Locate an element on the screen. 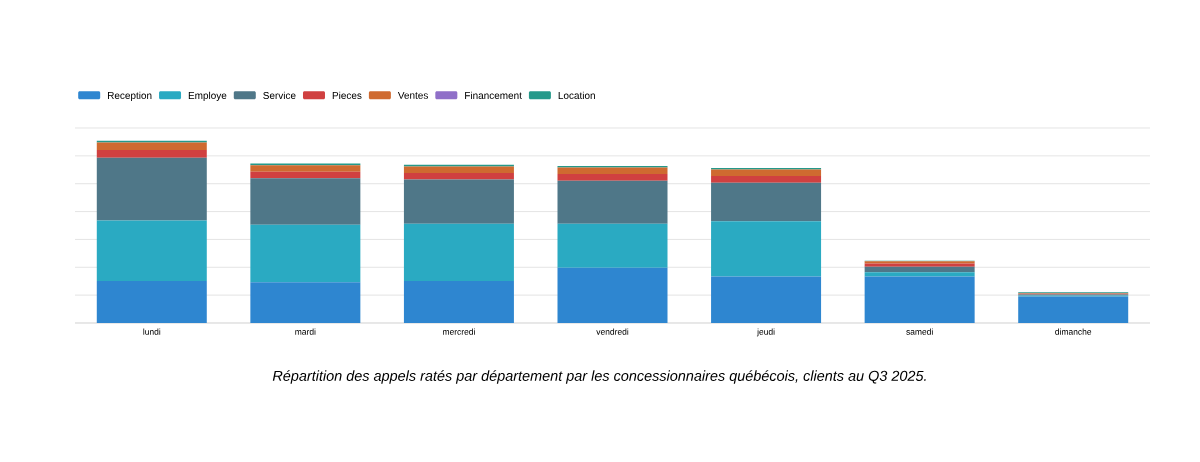 The width and height of the screenshot is (1200, 462). x-tick-label: lundi is located at coordinates (152, 331).